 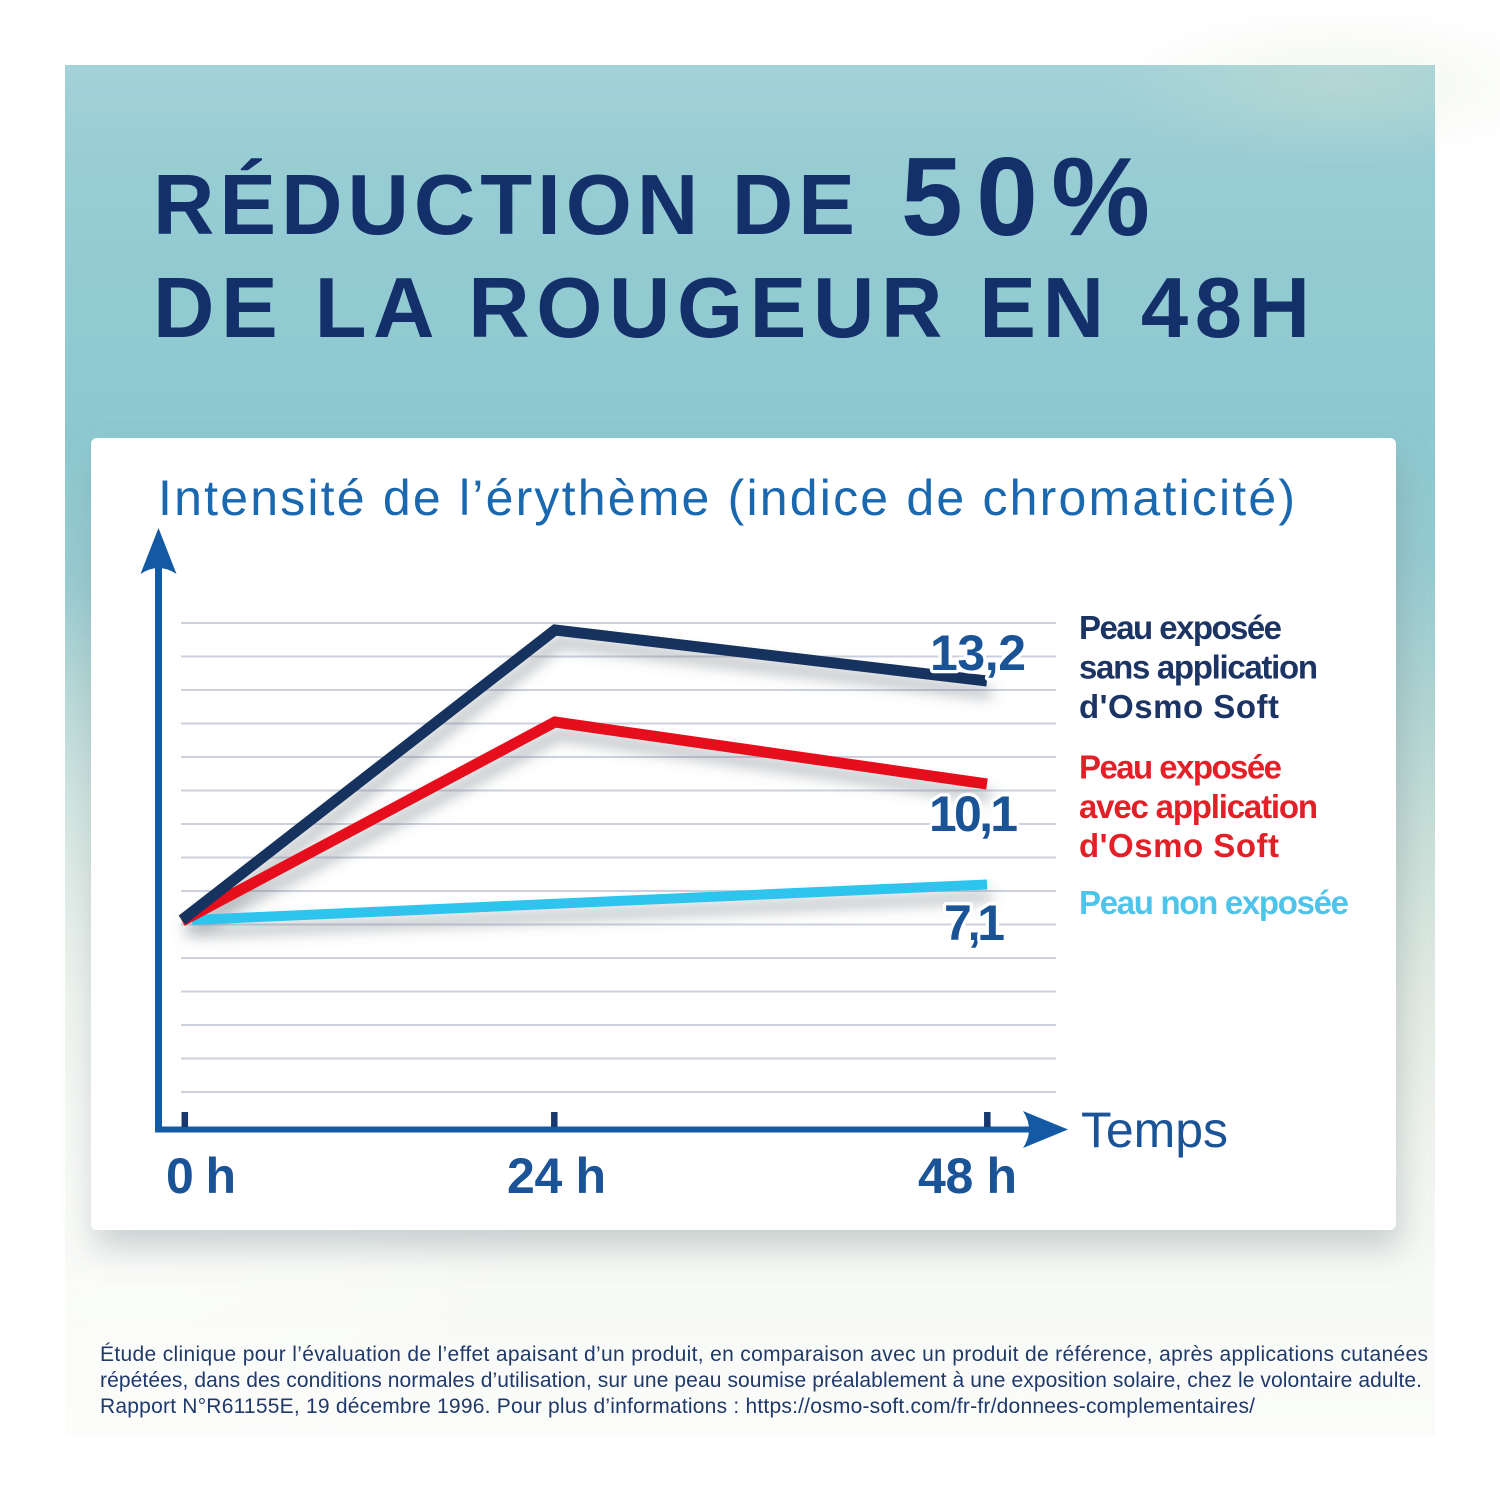 I want to click on svg-text: sans application, so click(x=1198, y=667).